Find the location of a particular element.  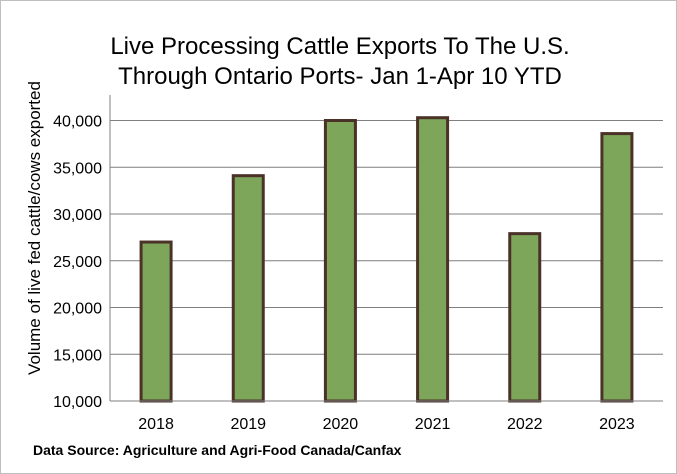

bar-2023 is located at coordinates (617, 267).